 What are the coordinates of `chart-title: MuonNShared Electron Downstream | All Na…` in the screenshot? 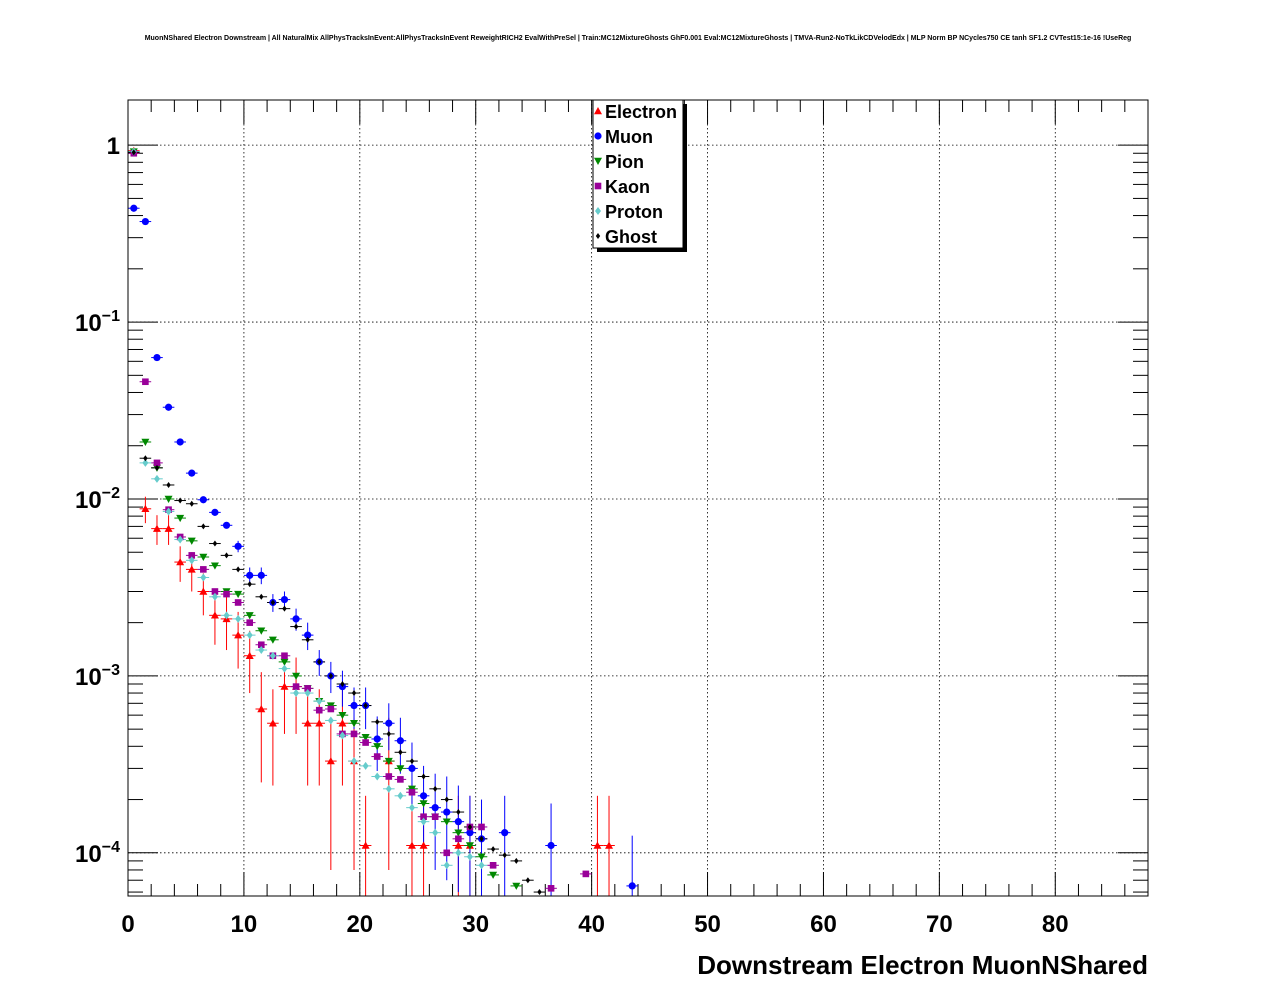 It's located at (638, 38).